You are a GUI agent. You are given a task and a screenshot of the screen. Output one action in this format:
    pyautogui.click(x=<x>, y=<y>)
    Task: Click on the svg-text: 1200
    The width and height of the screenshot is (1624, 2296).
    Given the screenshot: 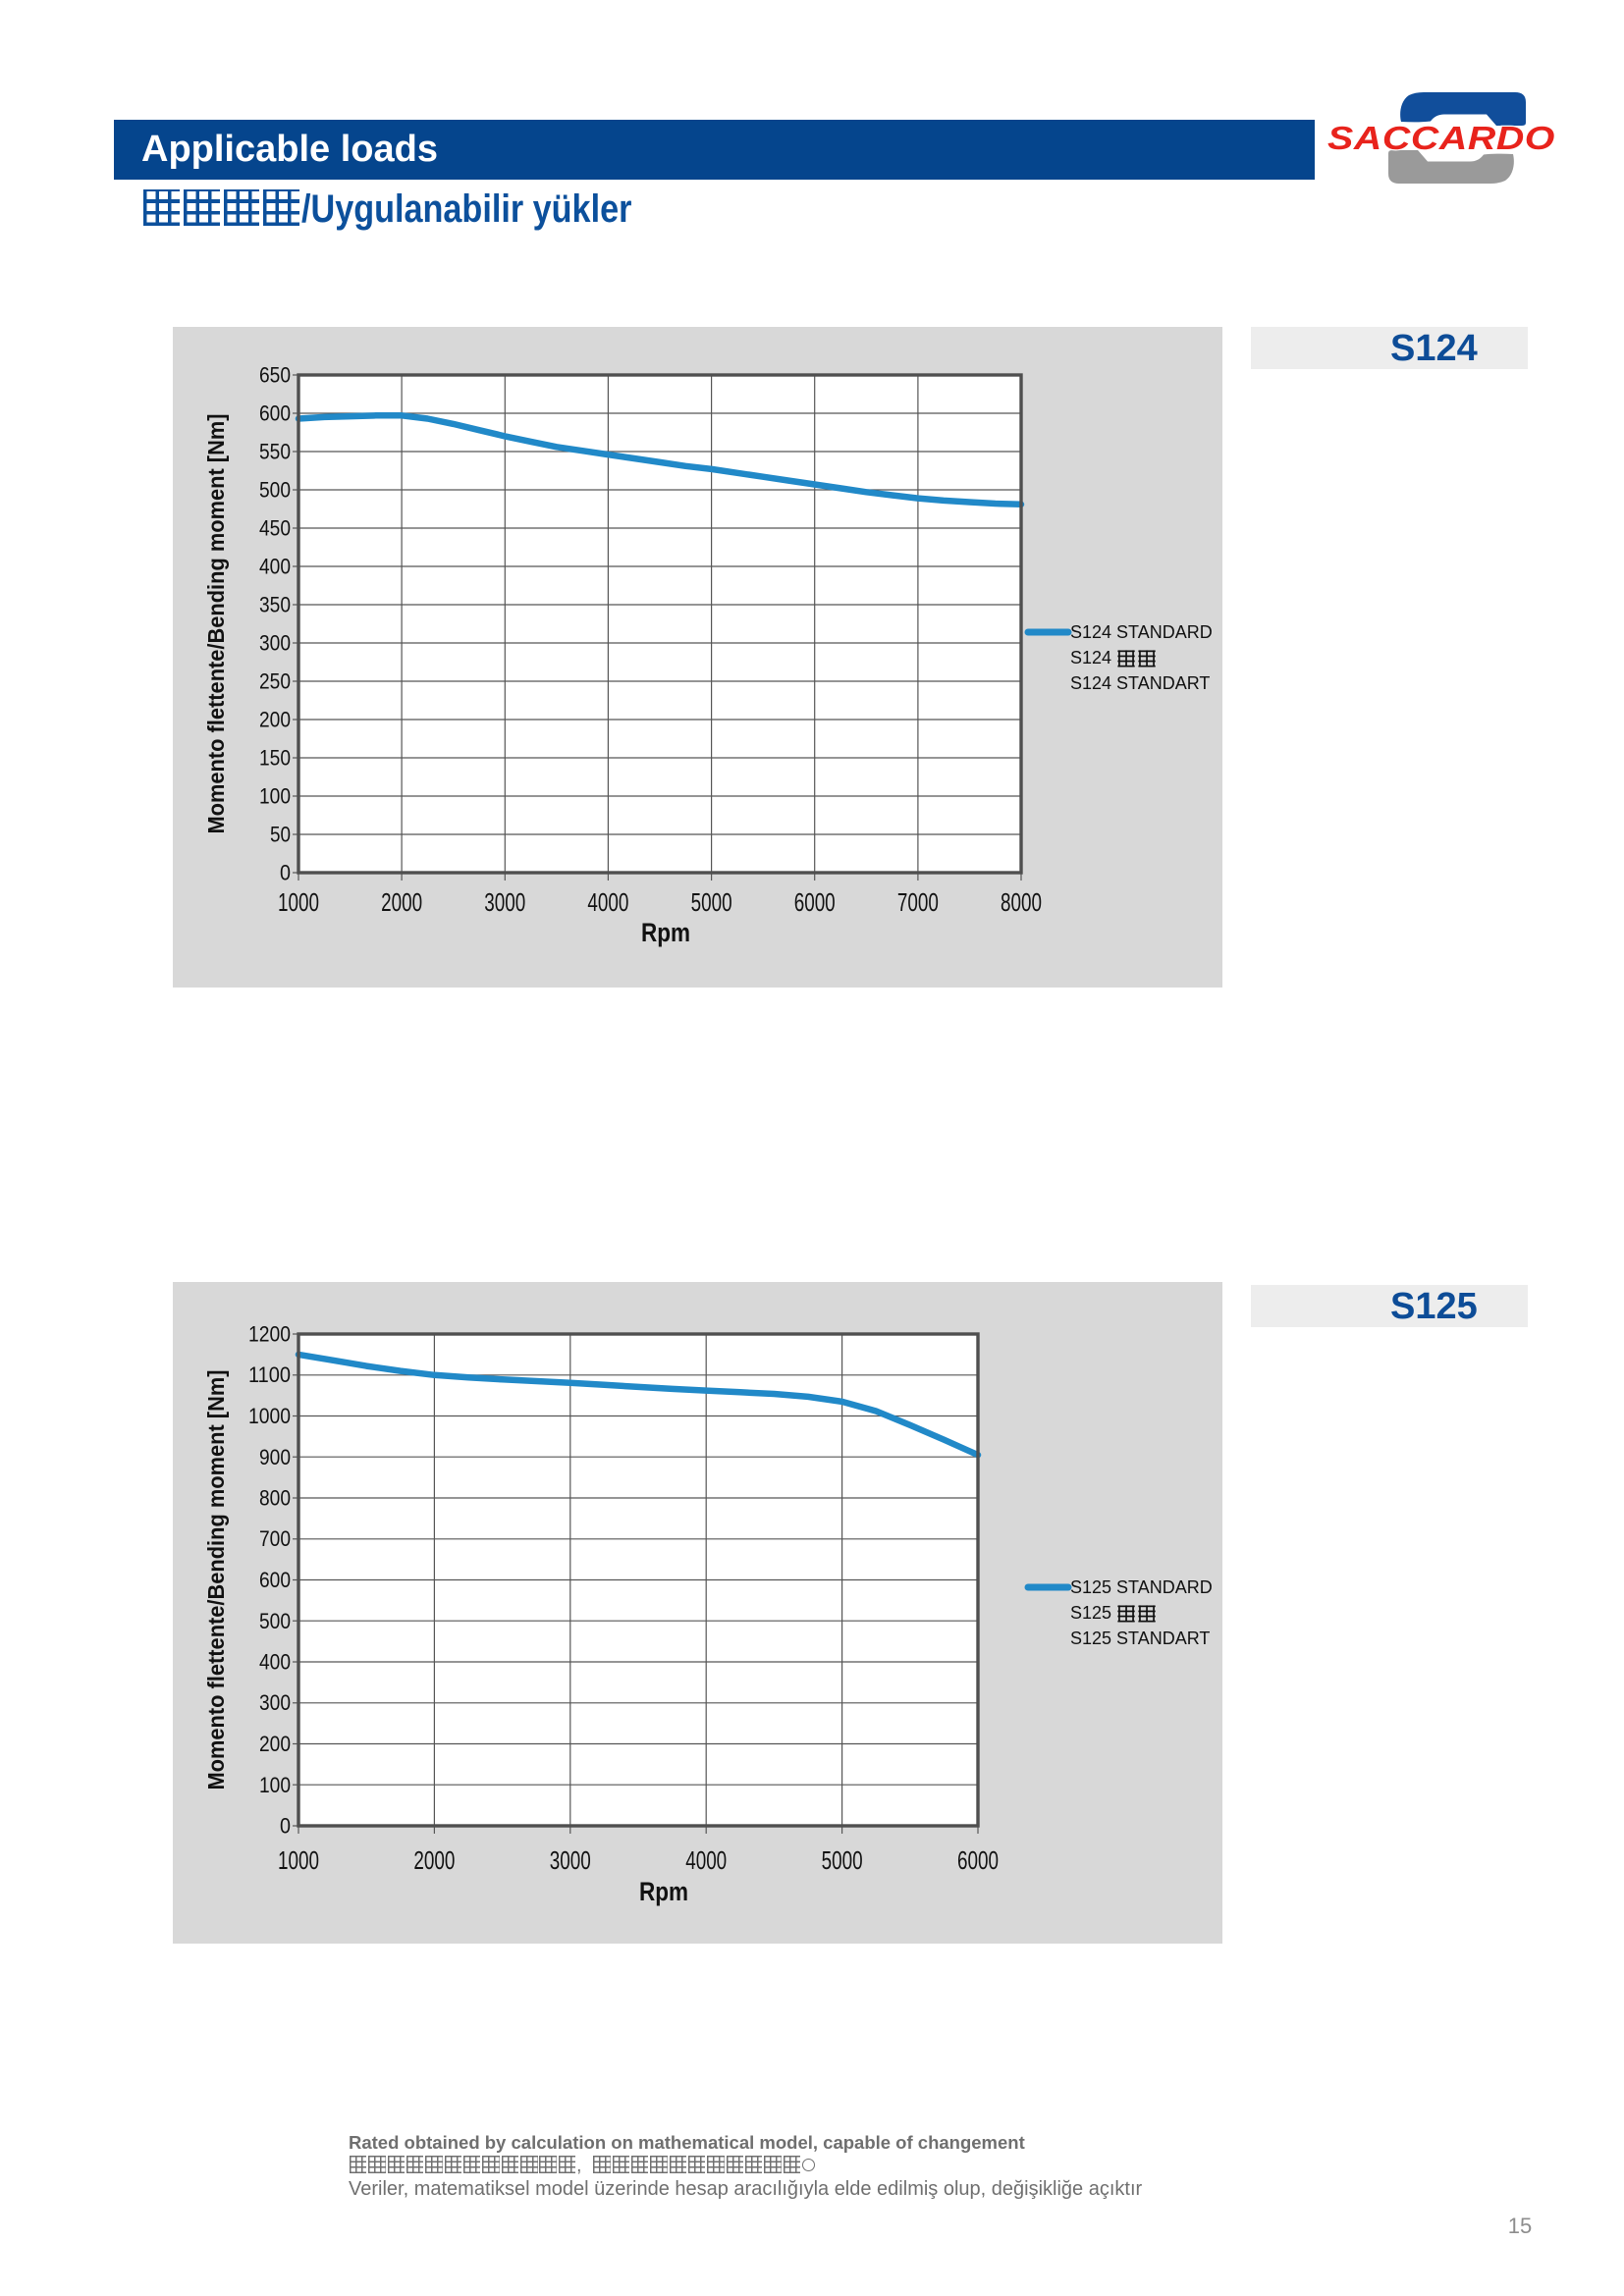 What is the action you would take?
    pyautogui.click(x=269, y=1335)
    